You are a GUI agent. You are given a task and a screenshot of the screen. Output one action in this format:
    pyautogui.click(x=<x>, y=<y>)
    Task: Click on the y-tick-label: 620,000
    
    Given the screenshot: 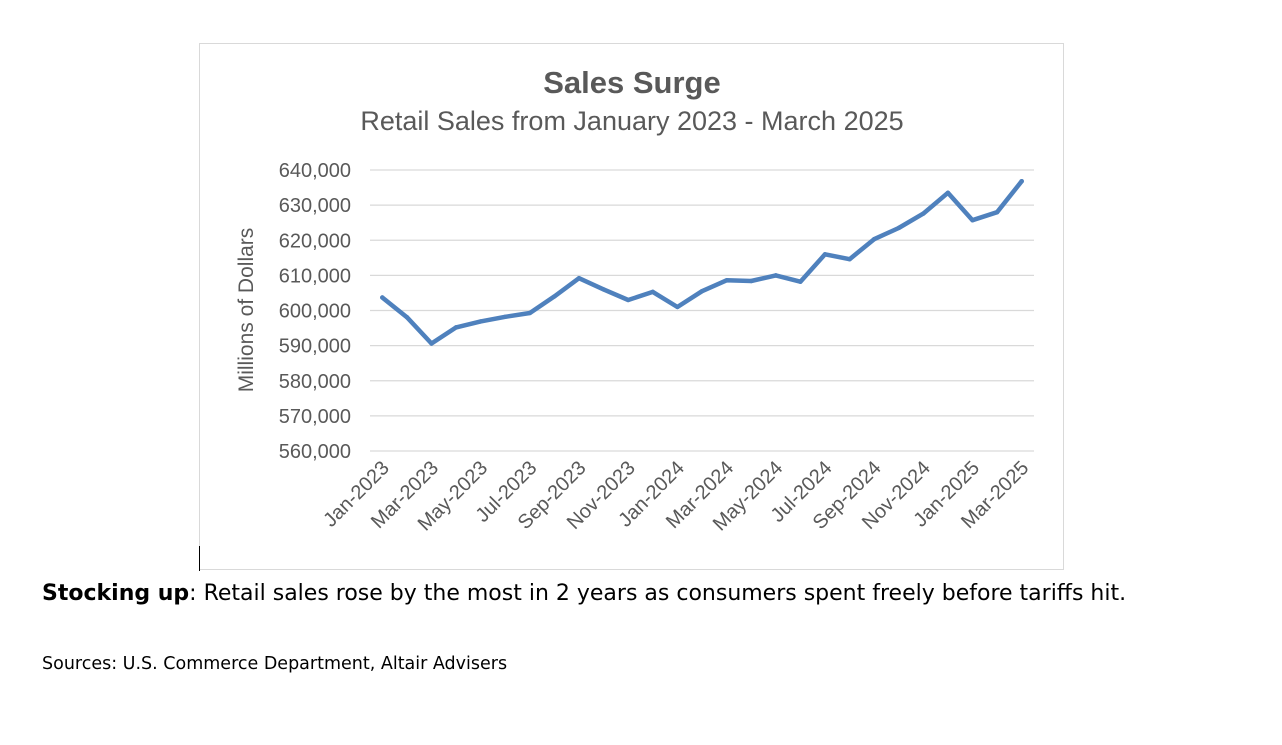 What is the action you would take?
    pyautogui.click(x=315, y=241)
    